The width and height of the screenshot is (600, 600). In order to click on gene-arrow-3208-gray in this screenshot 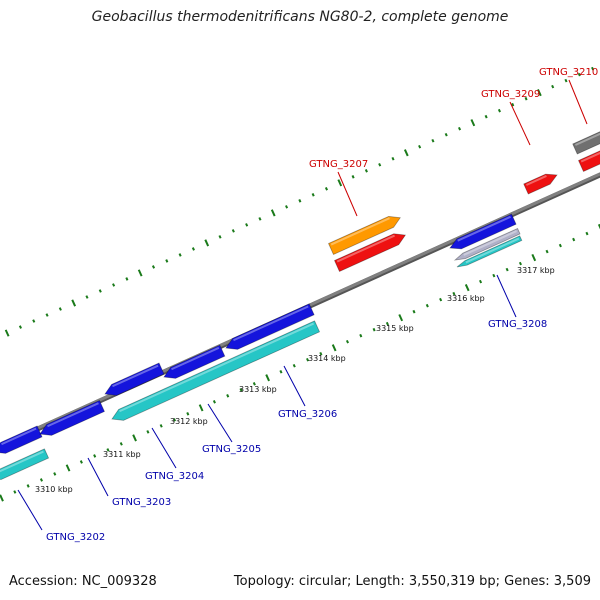, I will do `click(487, 244)`.